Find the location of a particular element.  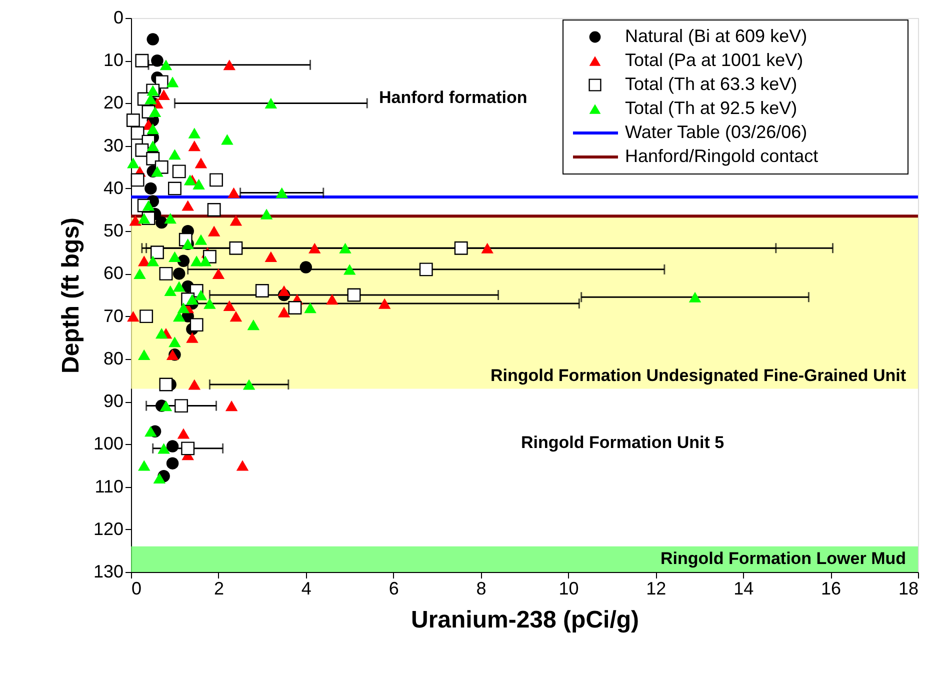

y-tick-label: 60 is located at coordinates (113, 273).